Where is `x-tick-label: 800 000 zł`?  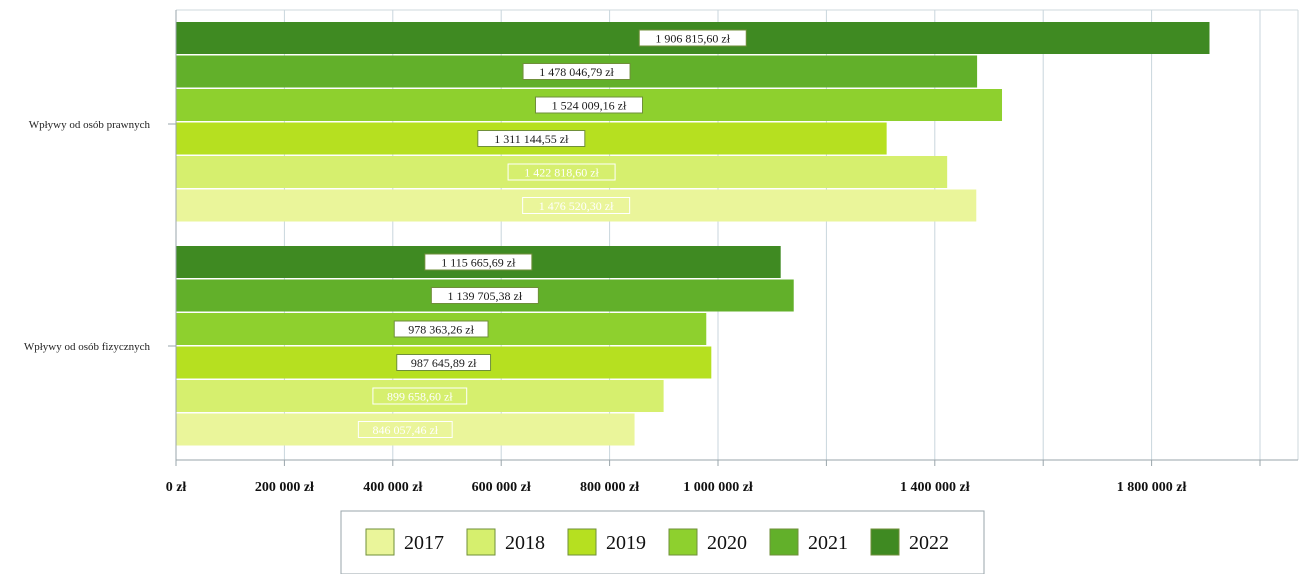
x-tick-label: 800 000 zł is located at coordinates (609, 487).